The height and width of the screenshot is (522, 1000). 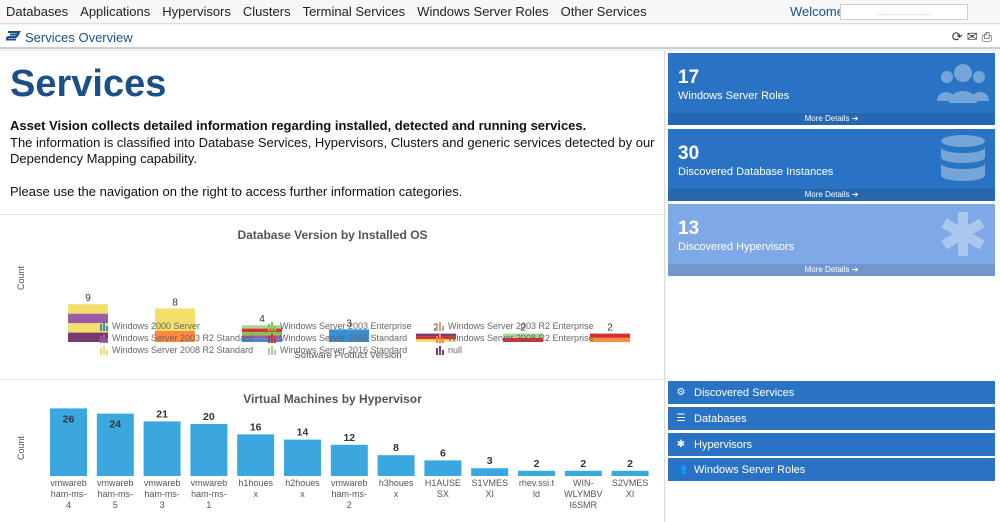 What do you see at coordinates (744, 392) in the screenshot?
I see `nav-label: Discovered Services` at bounding box center [744, 392].